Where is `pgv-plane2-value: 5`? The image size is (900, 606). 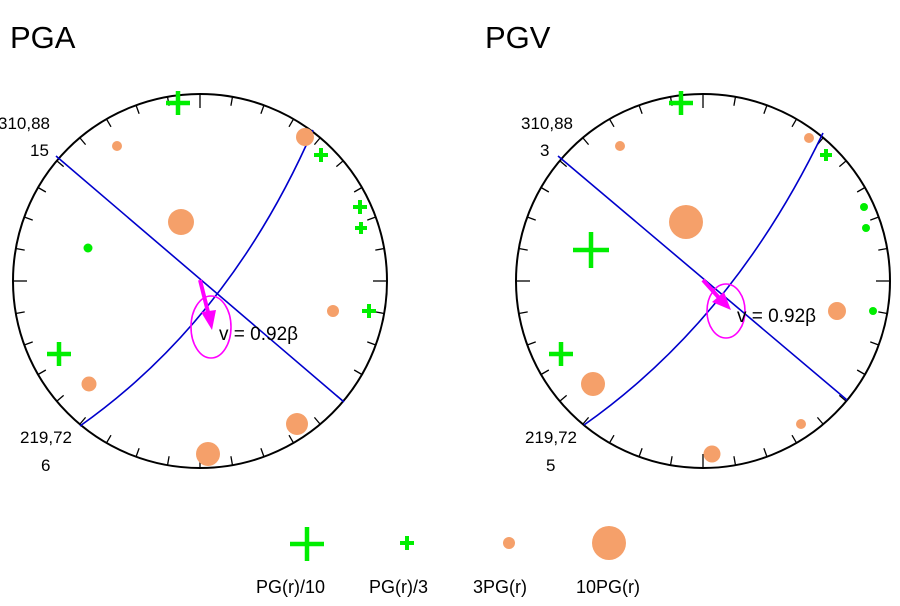
pgv-plane2-value: 5 is located at coordinates (550, 465).